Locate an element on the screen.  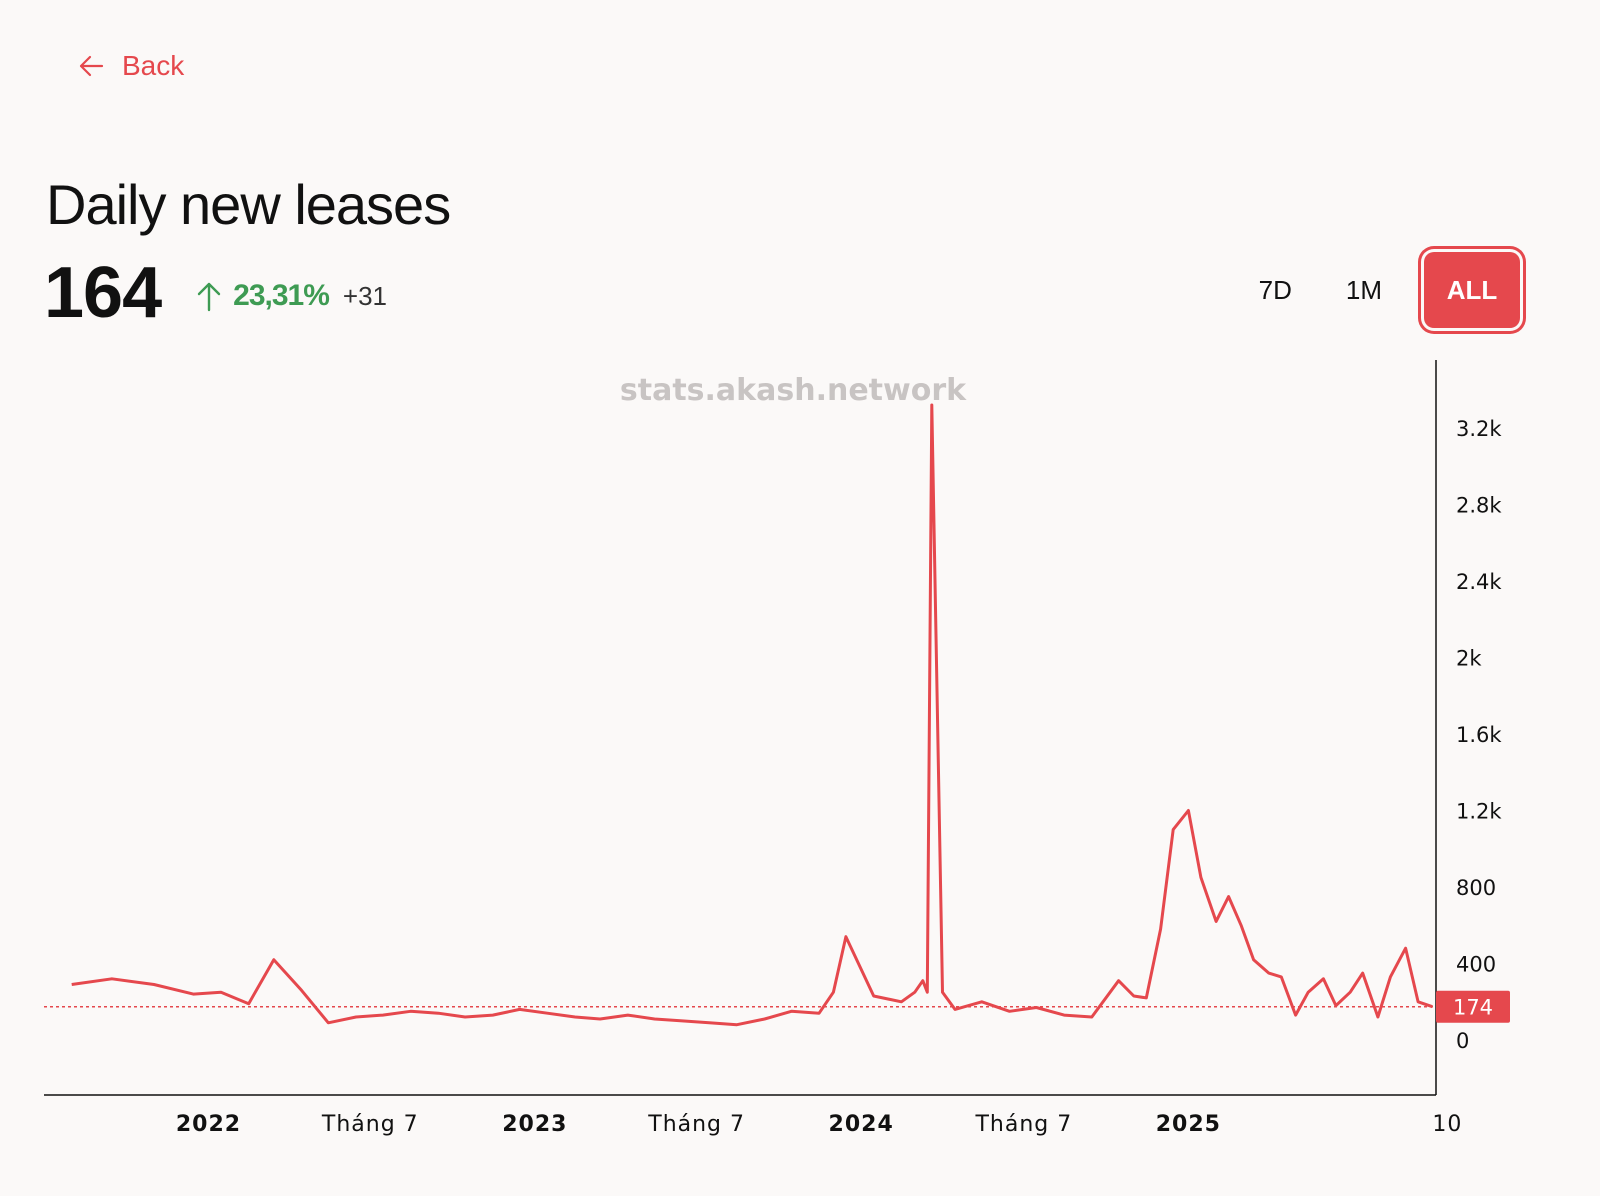
range-selector: 7D 1M ALL is located at coordinates (1378, 290).